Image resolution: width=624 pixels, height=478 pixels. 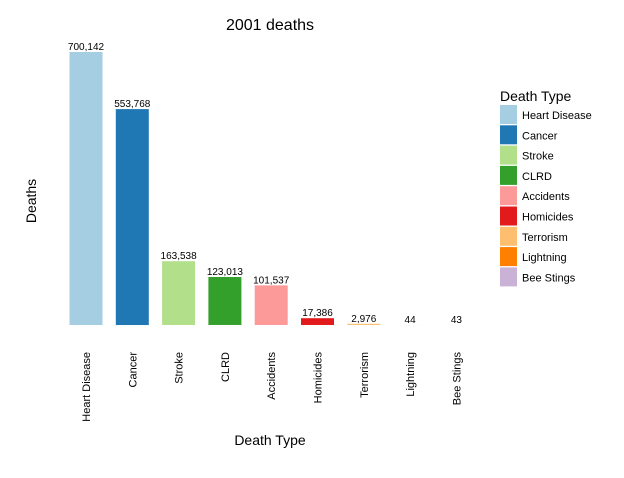 I want to click on legend-label-bee-stings: Bee Stings, so click(x=549, y=278).